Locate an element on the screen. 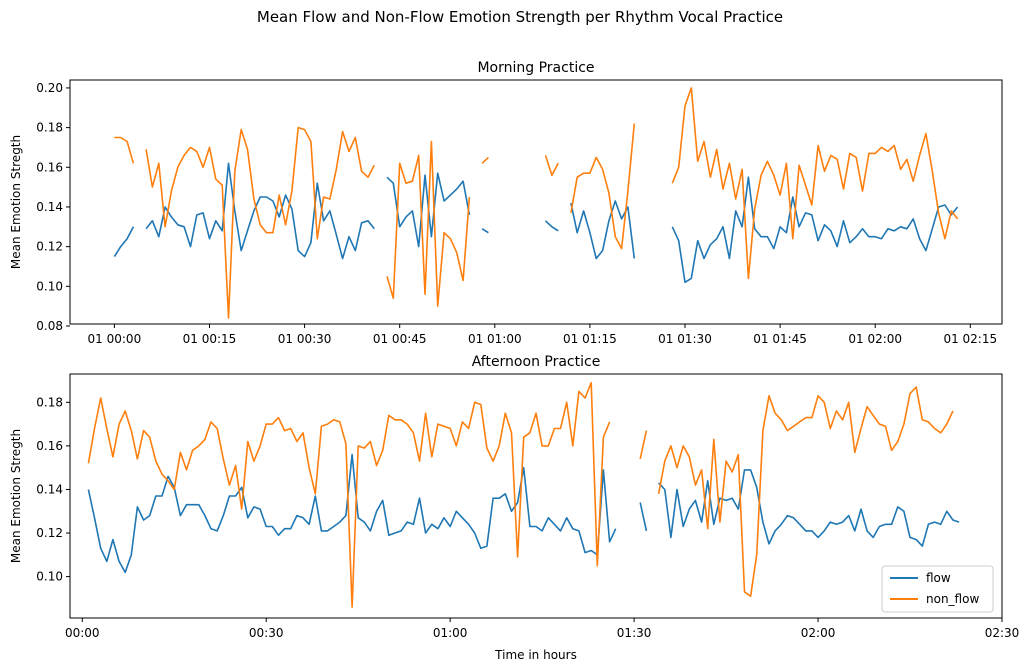 The width and height of the screenshot is (1029, 672). legend-label-flow: flow is located at coordinates (938, 578).